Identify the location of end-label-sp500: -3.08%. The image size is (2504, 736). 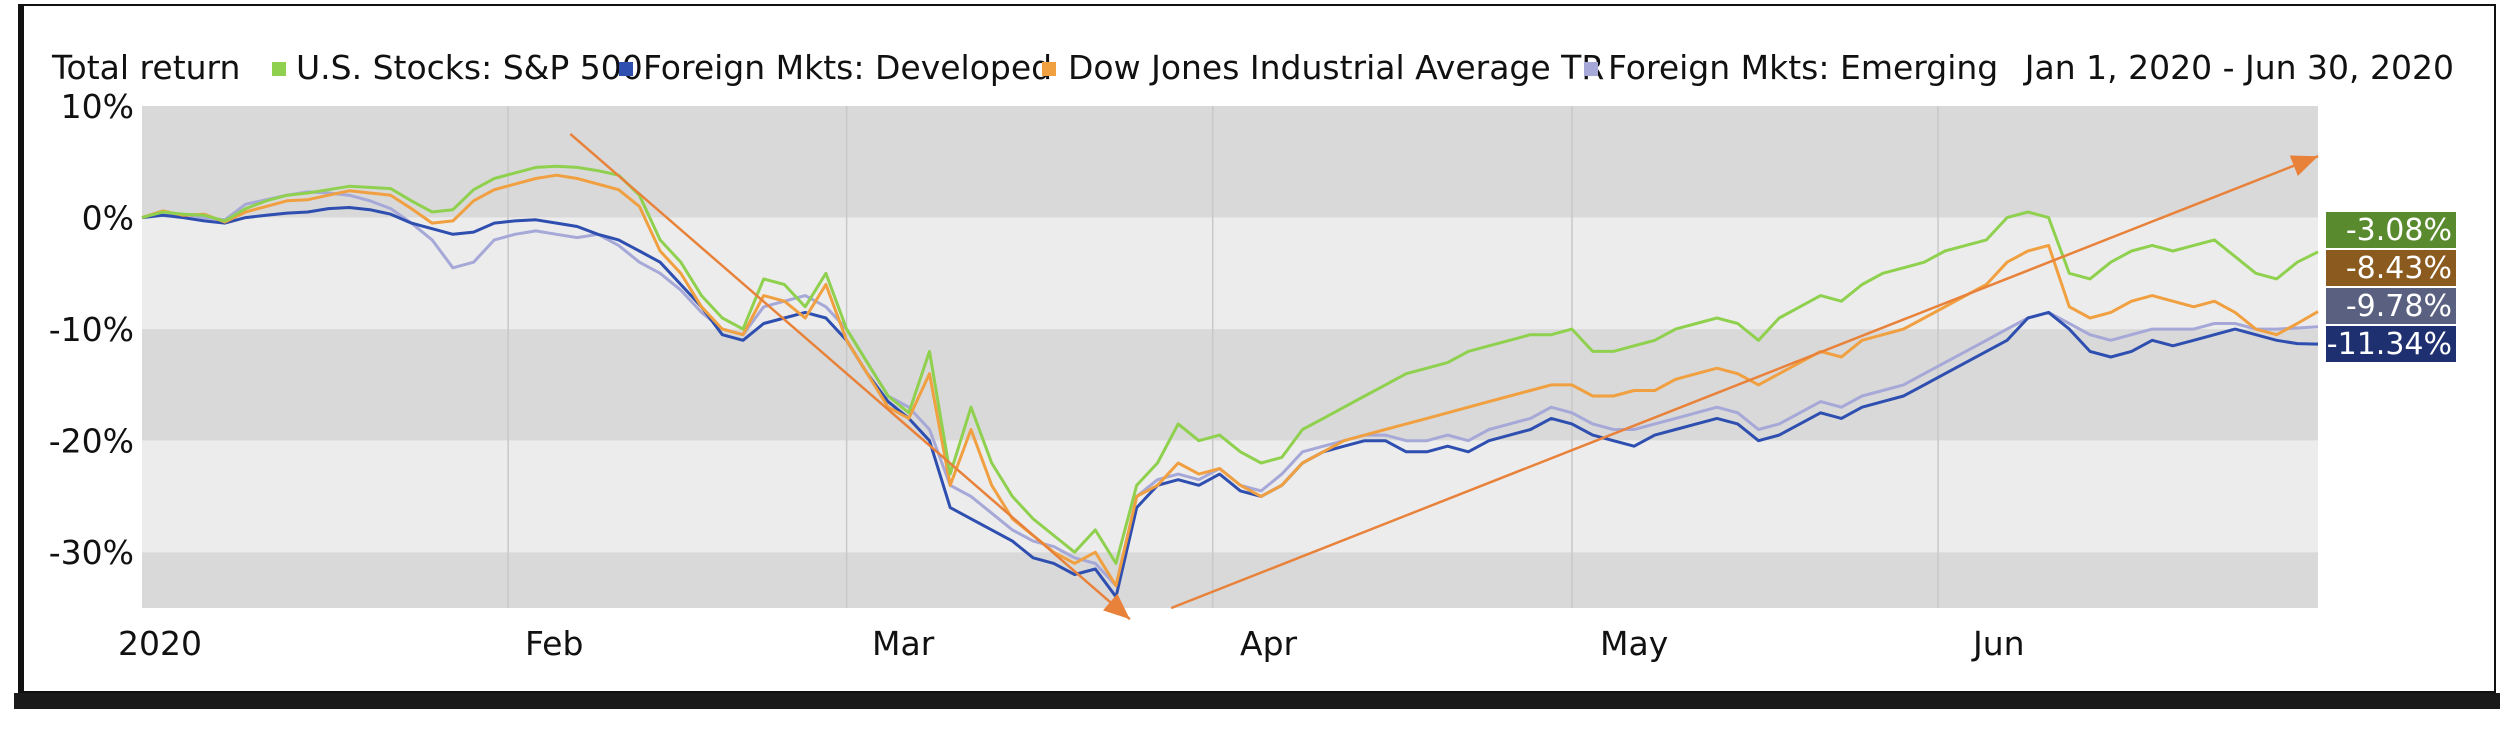
(2399, 230).